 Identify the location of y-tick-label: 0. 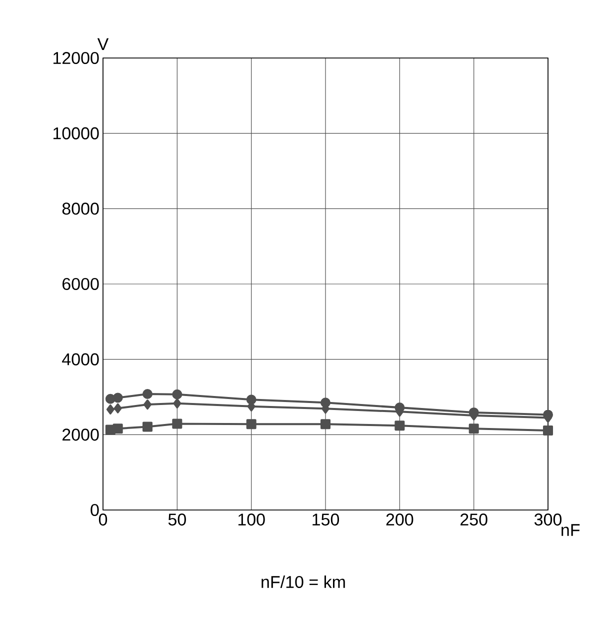
(94, 510).